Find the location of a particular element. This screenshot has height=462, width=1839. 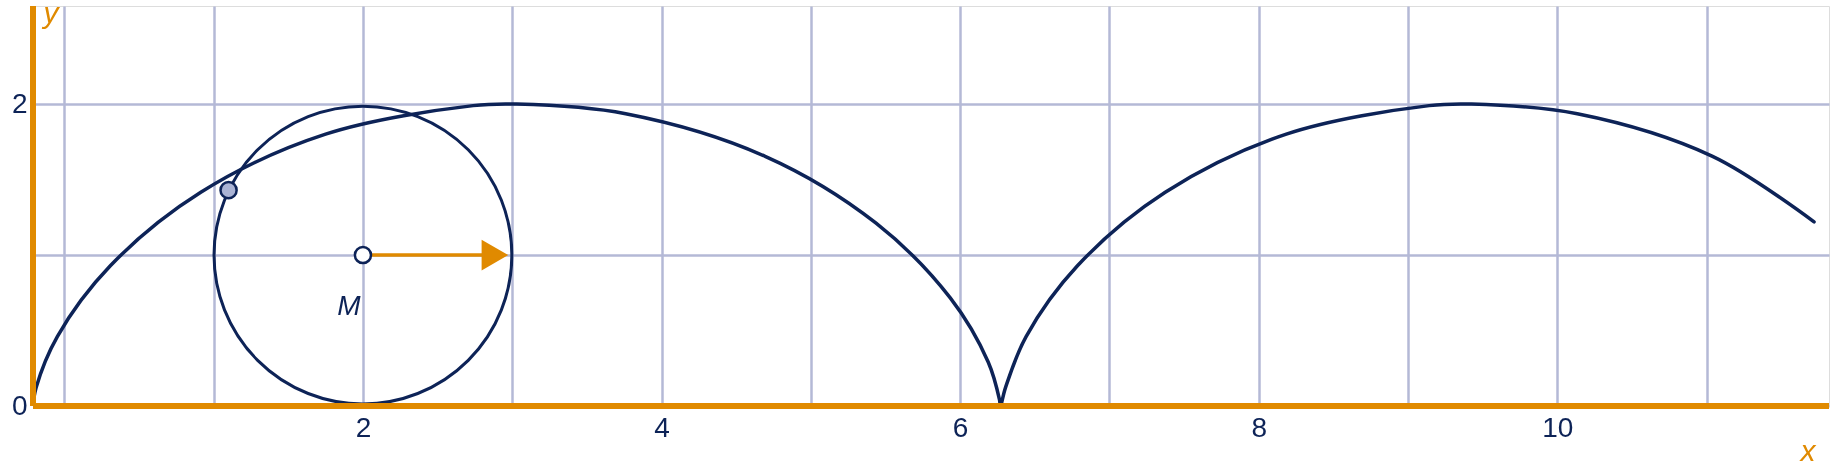

y-tick-label: 0 is located at coordinates (19, 405).